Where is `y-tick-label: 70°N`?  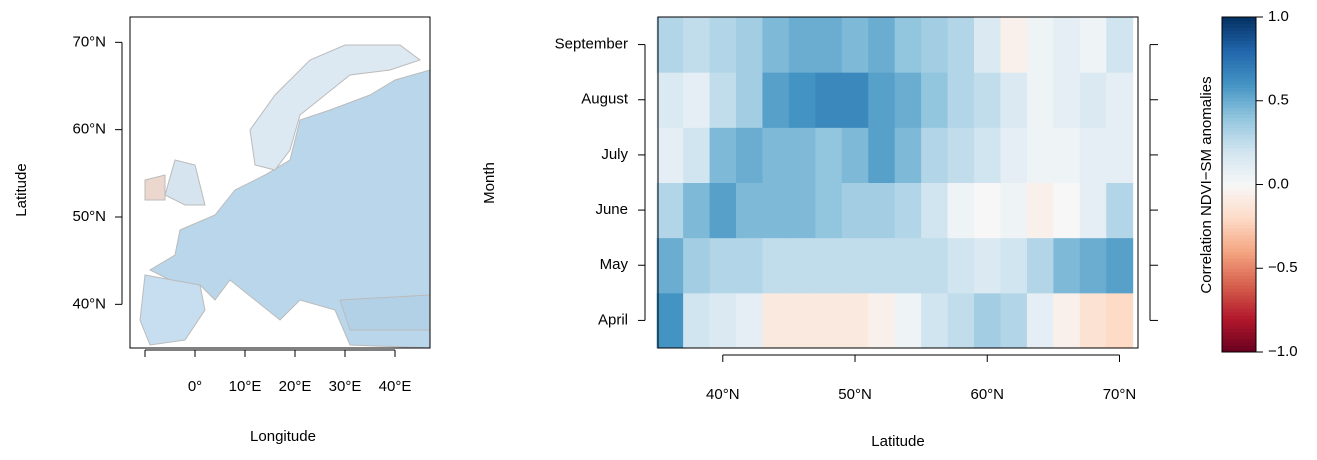 y-tick-label: 70°N is located at coordinates (89, 41).